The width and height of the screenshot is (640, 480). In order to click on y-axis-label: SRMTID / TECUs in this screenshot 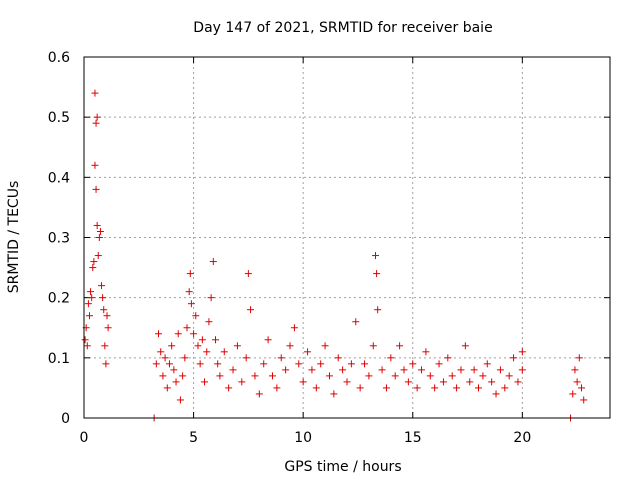, I will do `click(14, 237)`.